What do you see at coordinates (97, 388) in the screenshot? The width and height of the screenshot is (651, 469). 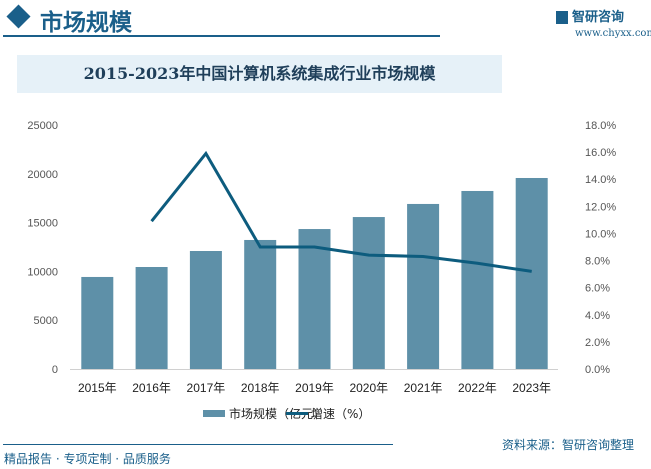 I see `x-tick-label: 2015年` at bounding box center [97, 388].